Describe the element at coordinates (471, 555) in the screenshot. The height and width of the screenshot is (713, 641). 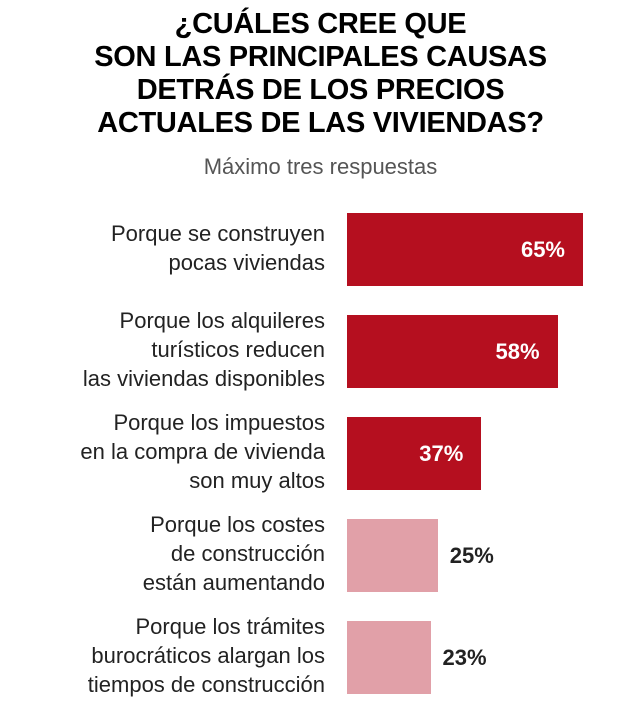
I see `value-label: 25%` at that location.